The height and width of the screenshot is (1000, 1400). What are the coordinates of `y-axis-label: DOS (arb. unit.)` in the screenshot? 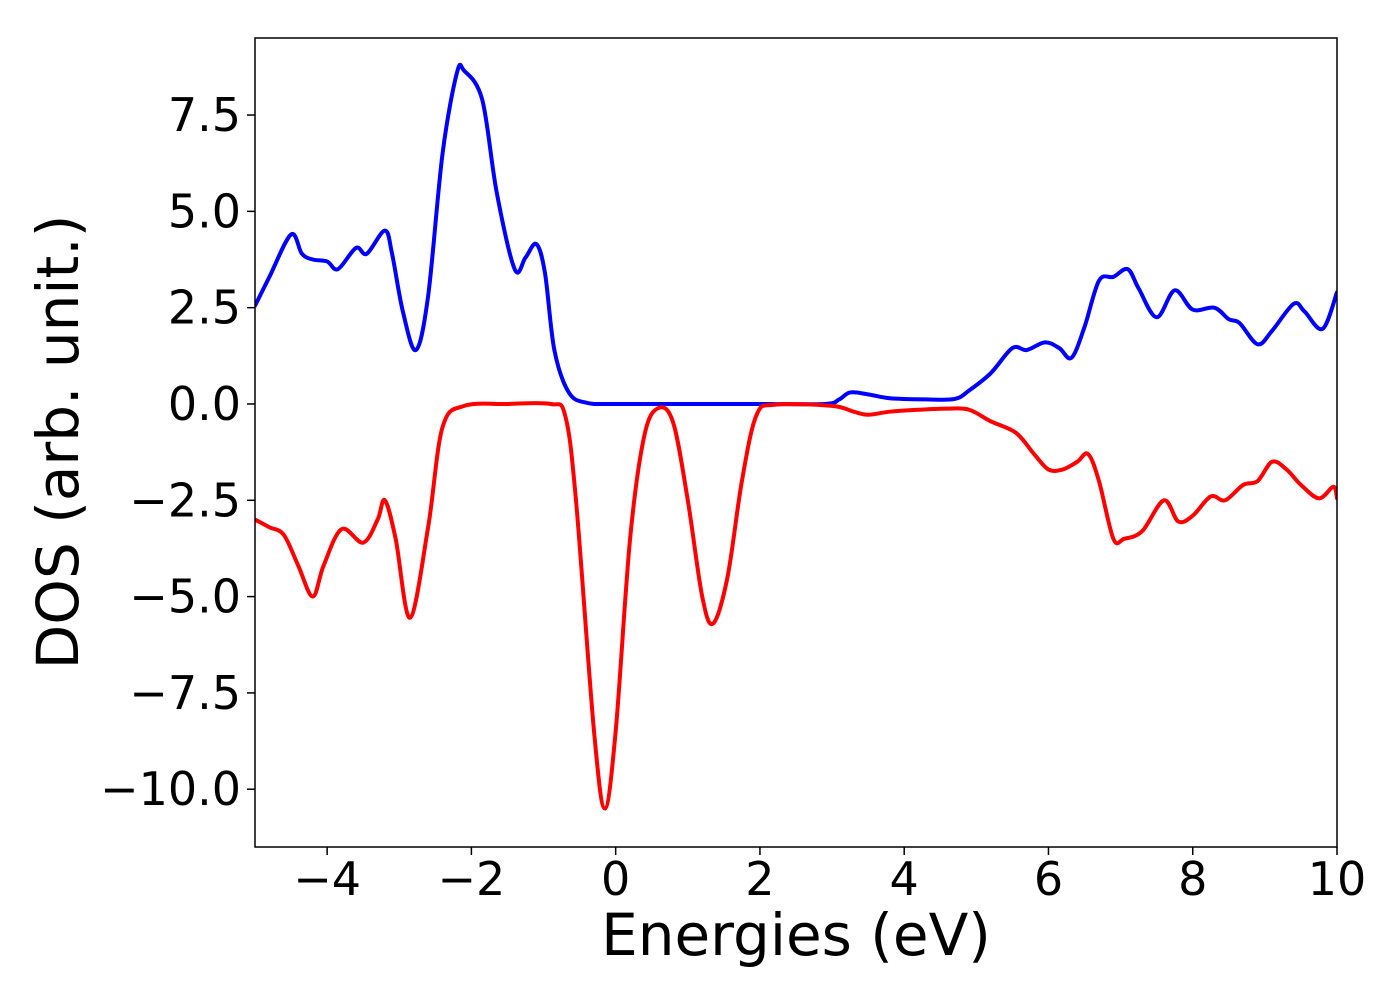 It's located at (58, 442).